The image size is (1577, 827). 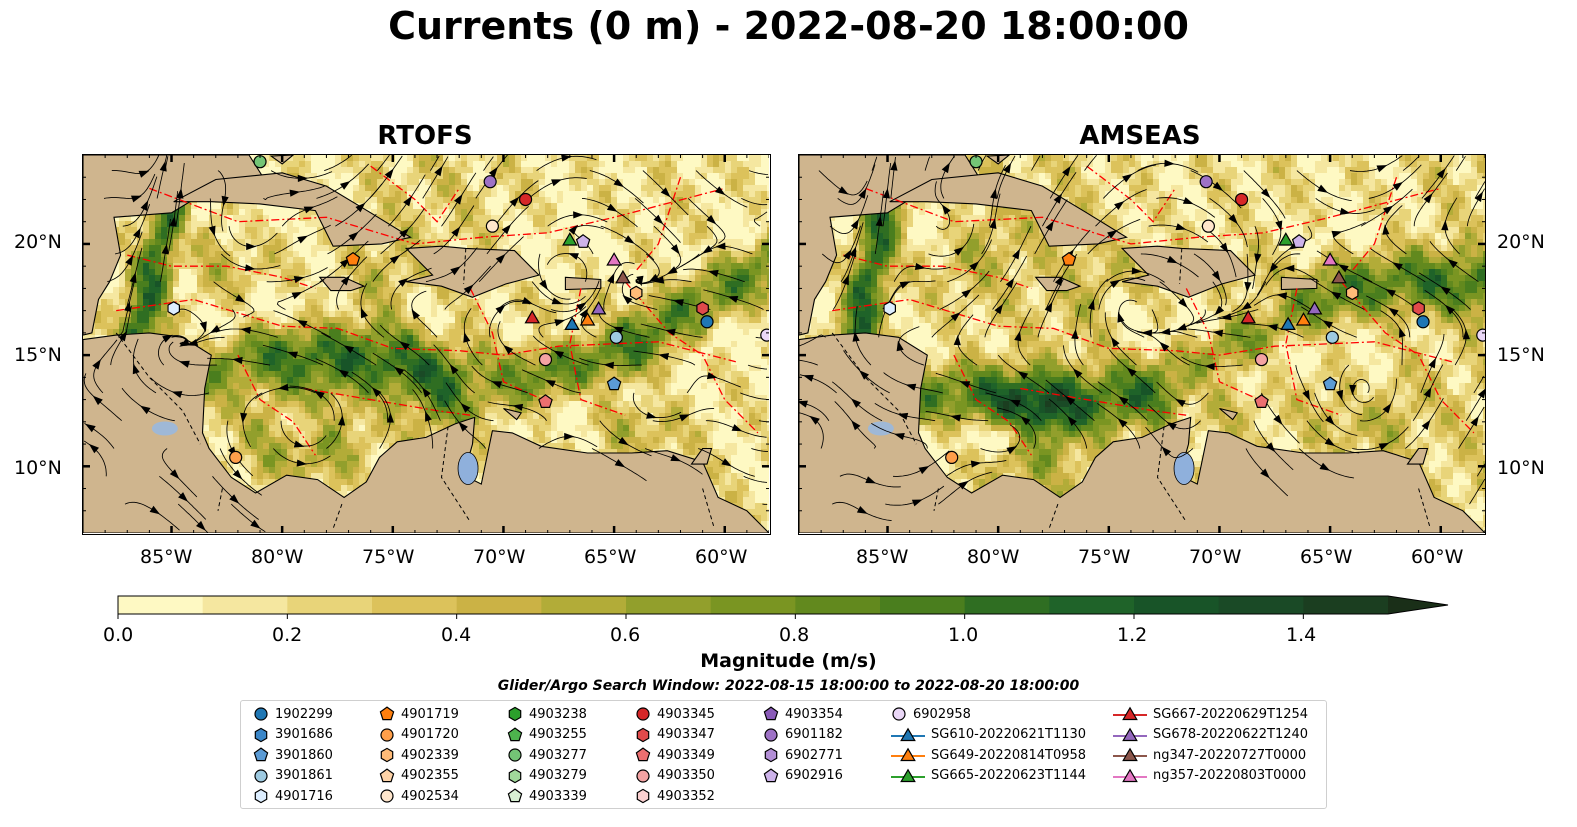 What do you see at coordinates (1326, 557) in the screenshot?
I see `lon-tick-label: 65°W` at bounding box center [1326, 557].